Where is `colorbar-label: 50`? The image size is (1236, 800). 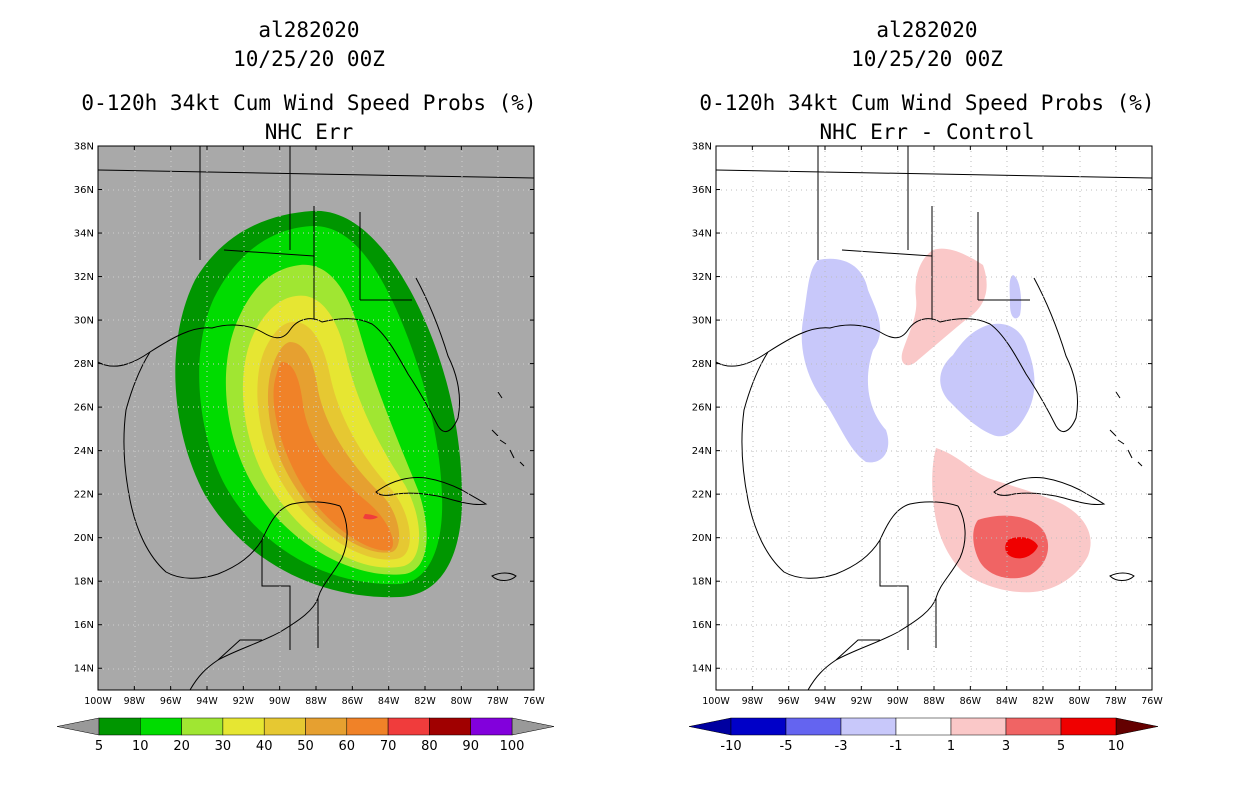 colorbar-label: 50 is located at coordinates (305, 746).